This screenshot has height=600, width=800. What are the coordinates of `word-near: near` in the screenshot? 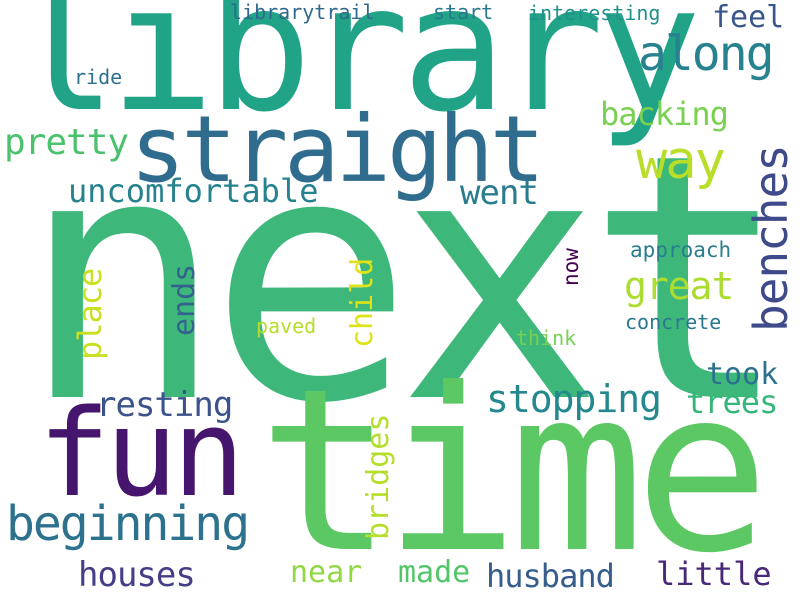 It's located at (326, 572).